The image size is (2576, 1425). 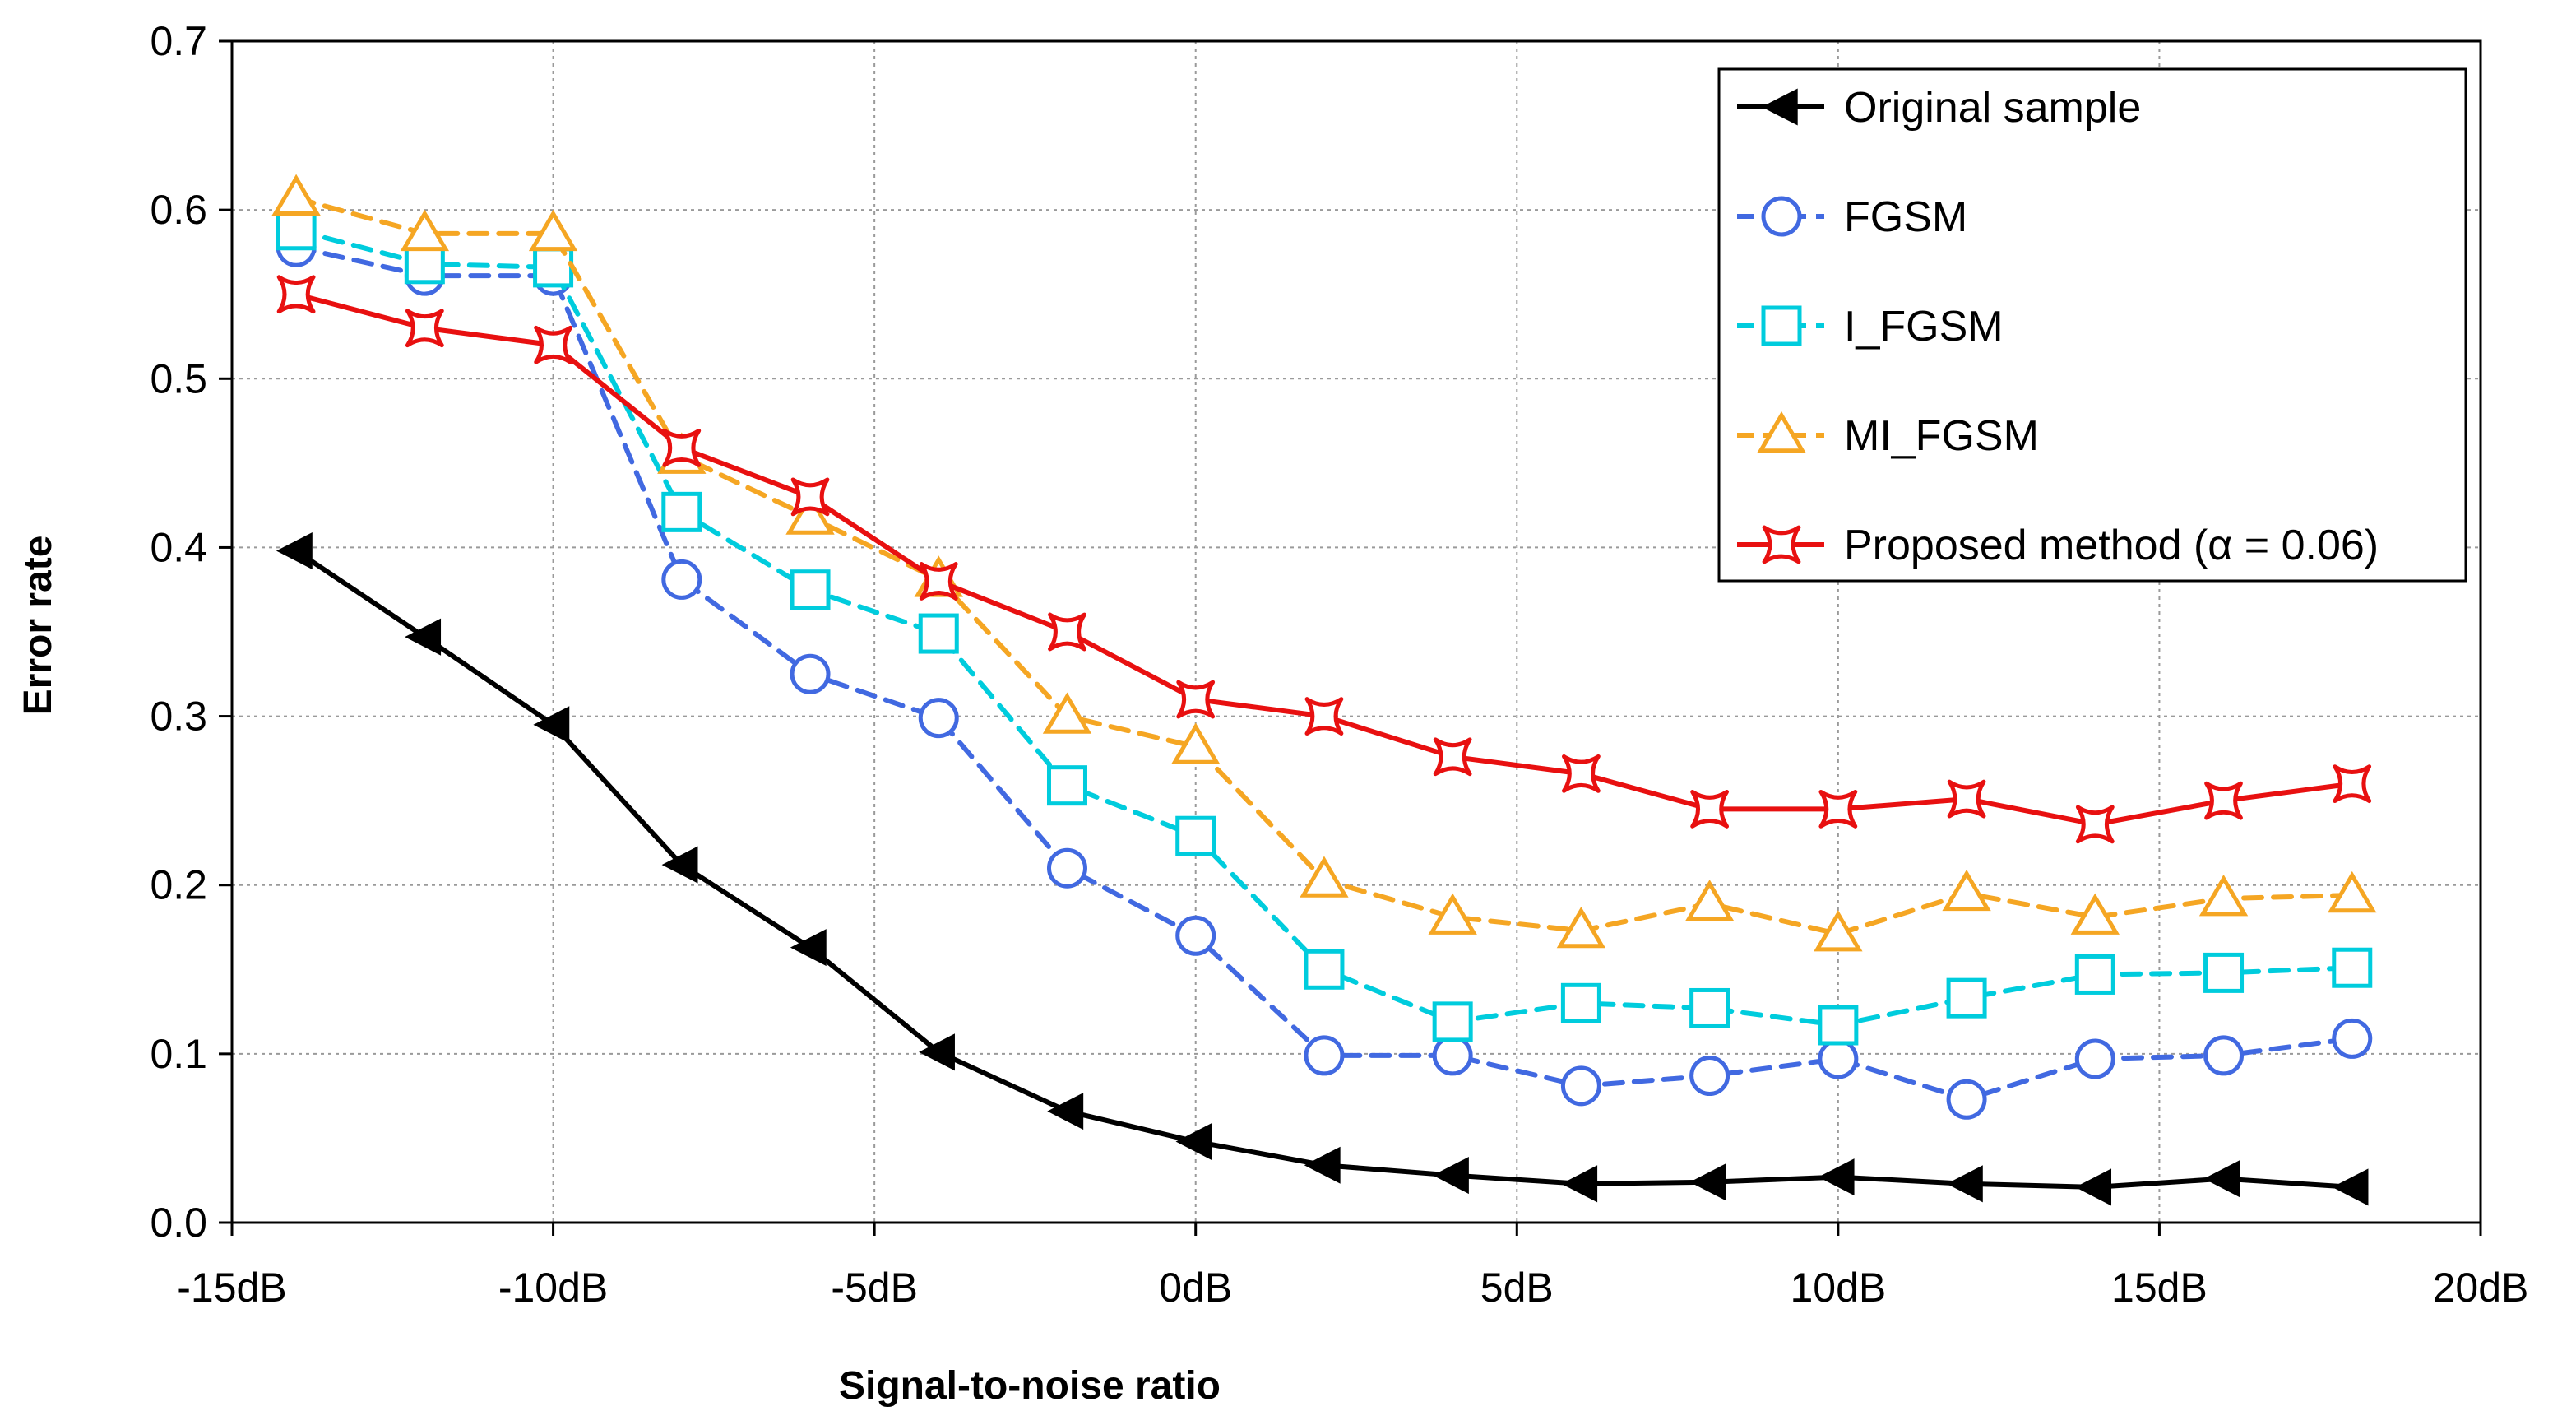 What do you see at coordinates (1517, 1288) in the screenshot?
I see `x-tick-label: 5dB` at bounding box center [1517, 1288].